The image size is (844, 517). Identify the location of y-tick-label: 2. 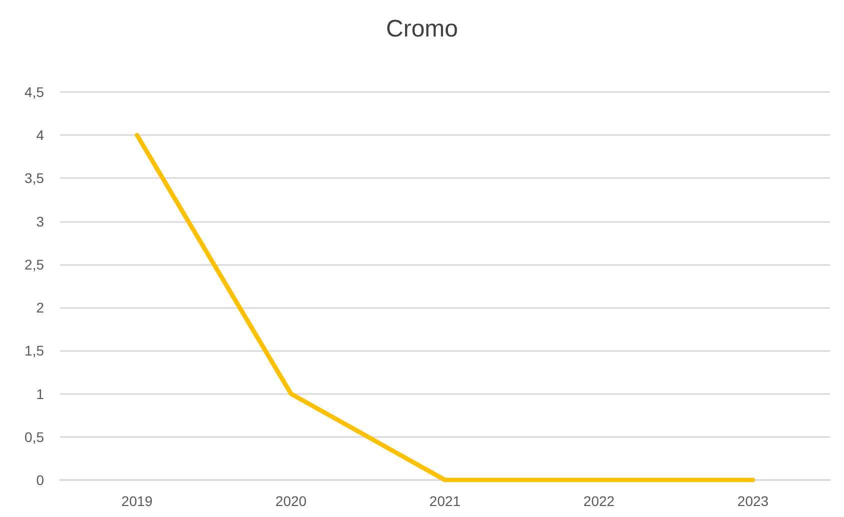
(40, 308).